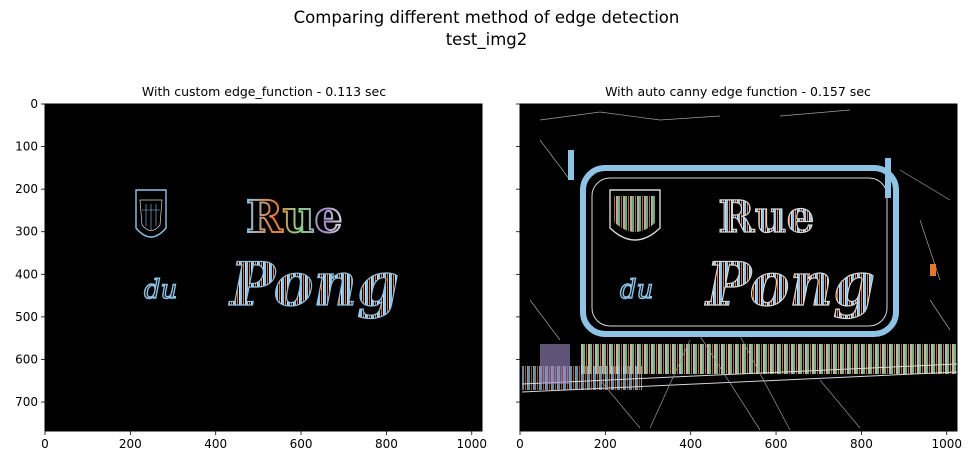  Describe the element at coordinates (215, 444) in the screenshot. I see `left-x-tick-label: 400` at that location.